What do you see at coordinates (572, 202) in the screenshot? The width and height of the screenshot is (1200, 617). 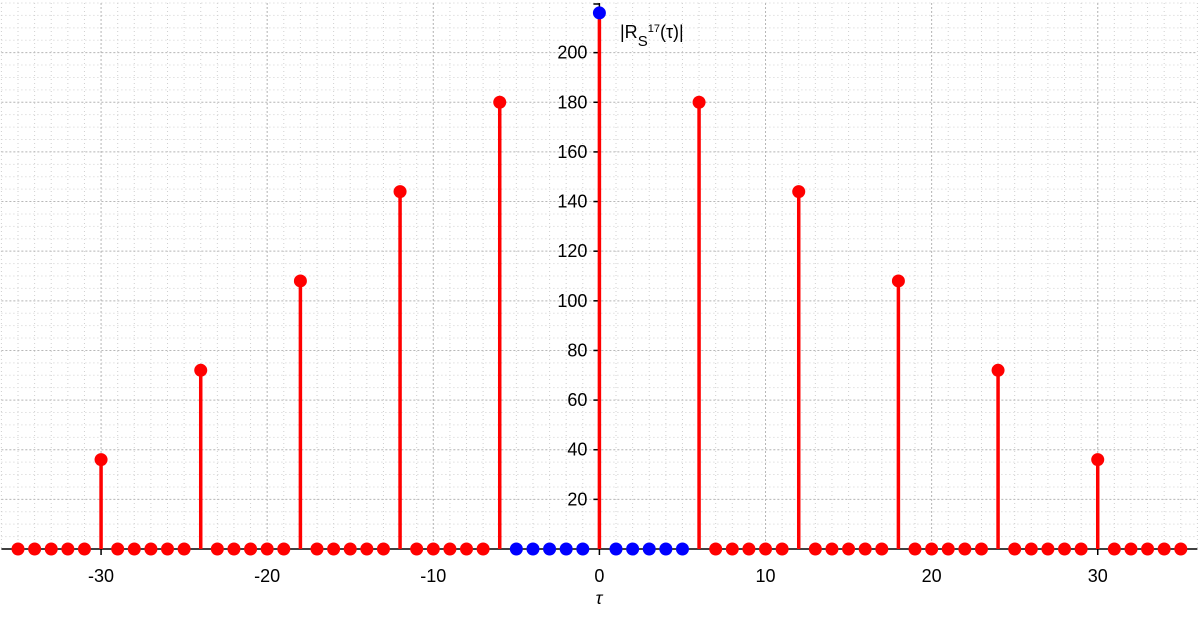 I see `y-tick-label: 140` at bounding box center [572, 202].